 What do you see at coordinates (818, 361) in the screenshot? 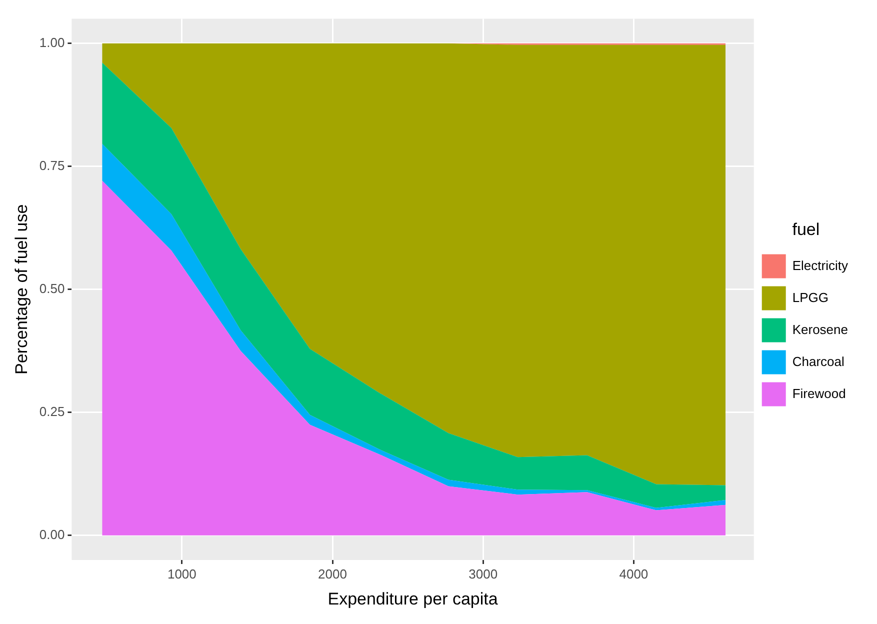
I see `legend-label: Charcoal` at bounding box center [818, 361].